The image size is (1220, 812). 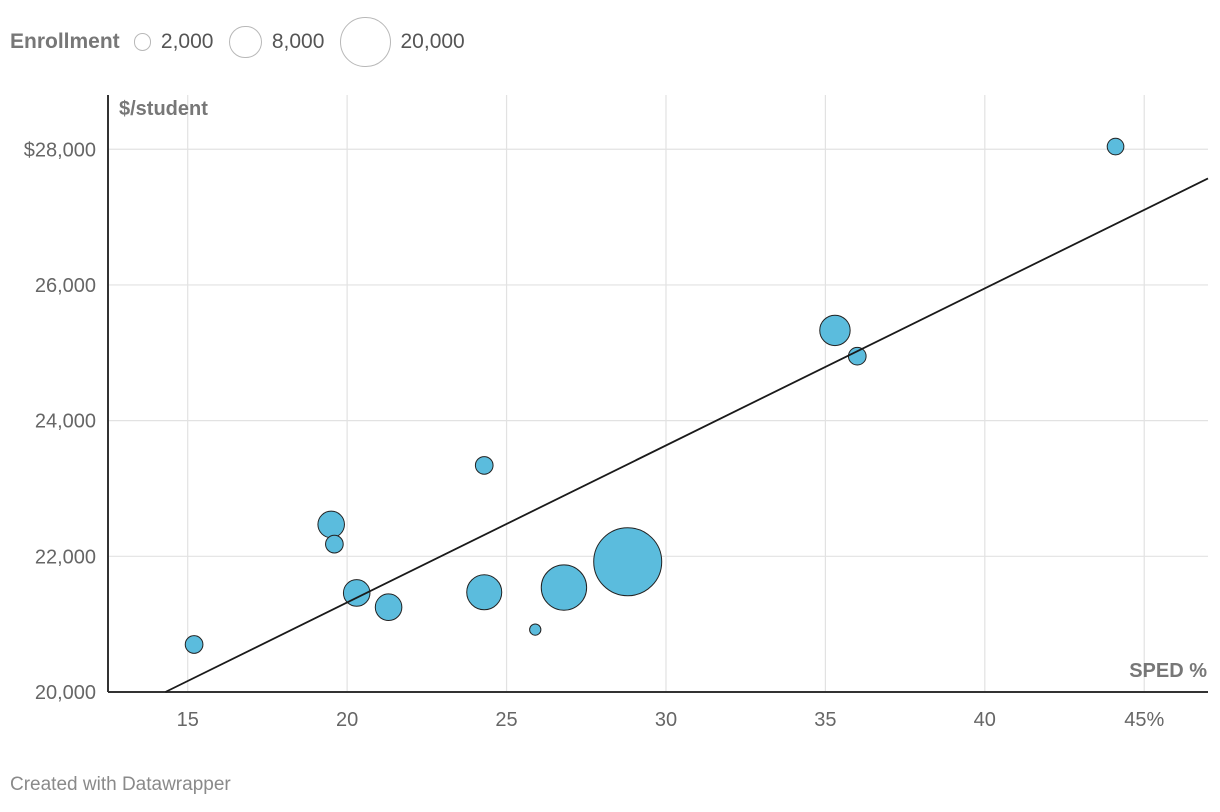 What do you see at coordinates (142, 42) in the screenshot?
I see `legend-circle-small` at bounding box center [142, 42].